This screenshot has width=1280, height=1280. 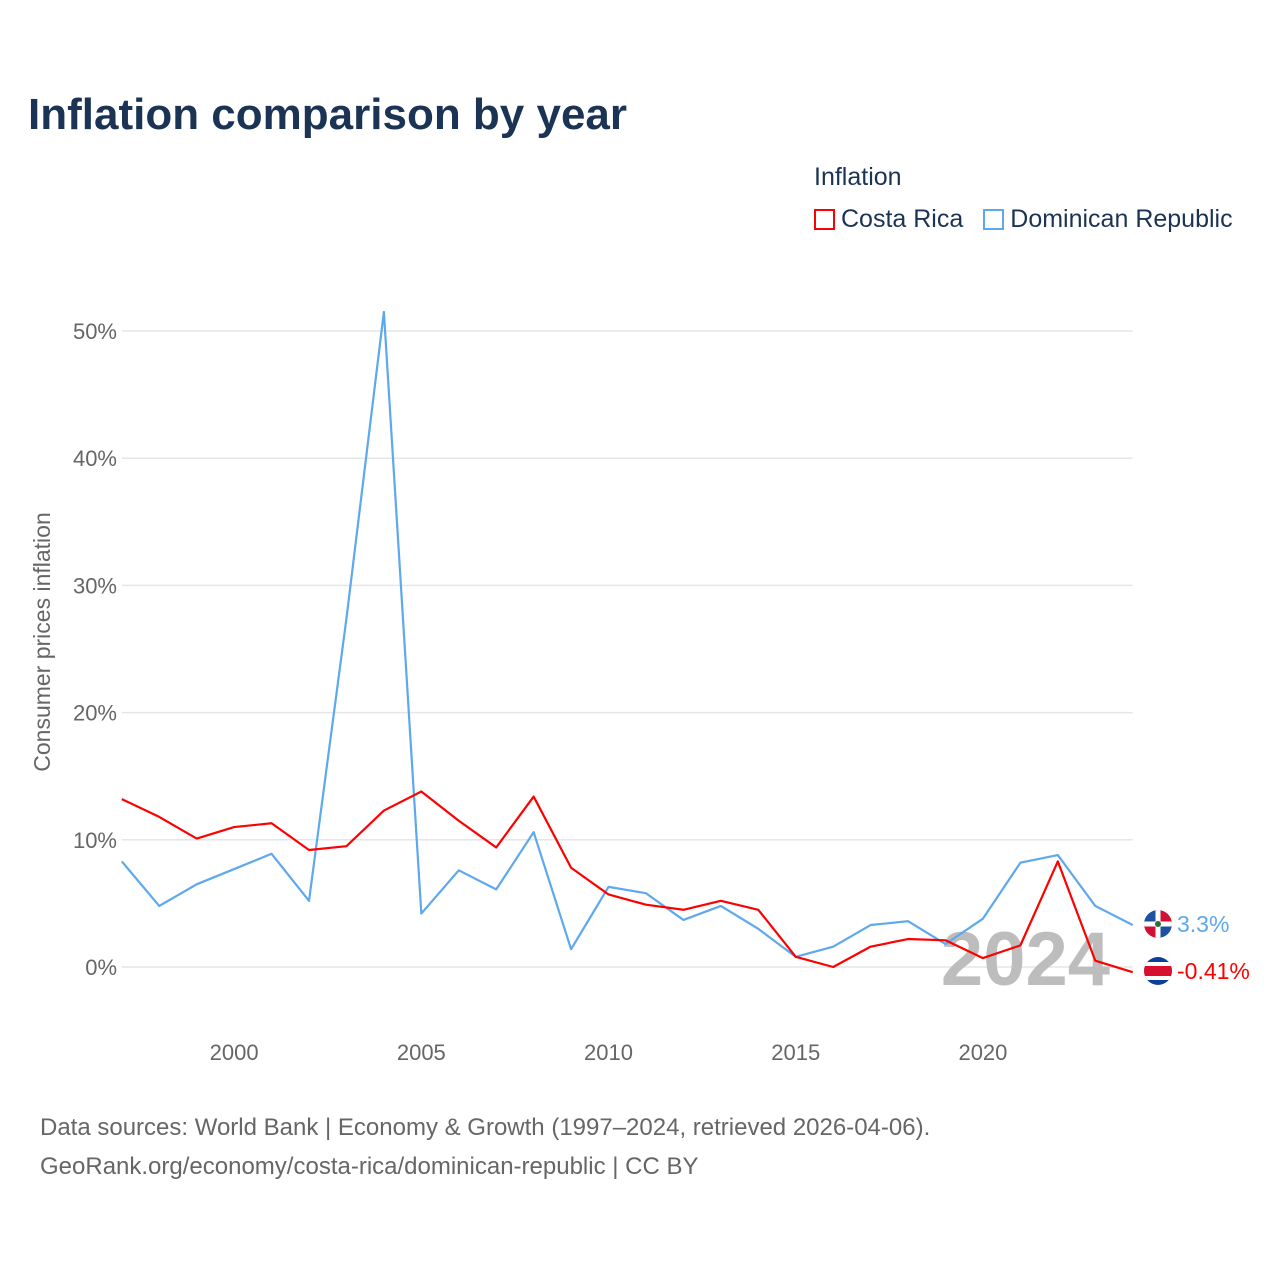 I want to click on legend: Costa Rica Dominican Republic, so click(x=1023, y=219).